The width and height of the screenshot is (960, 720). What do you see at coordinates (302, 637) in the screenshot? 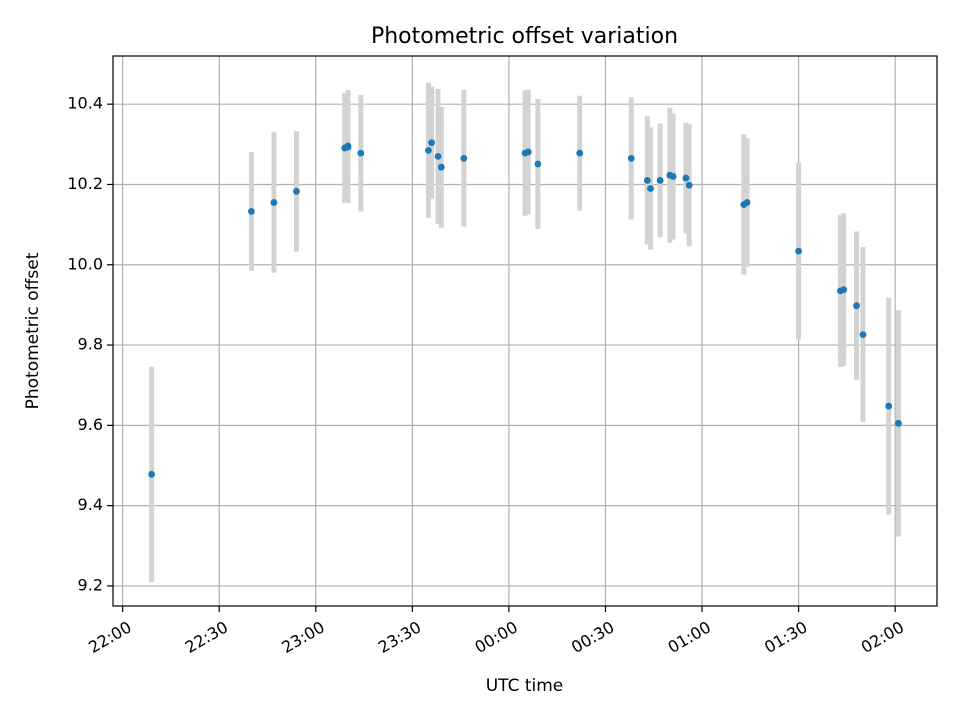
I see `x-tick-label: 23:00` at bounding box center [302, 637].